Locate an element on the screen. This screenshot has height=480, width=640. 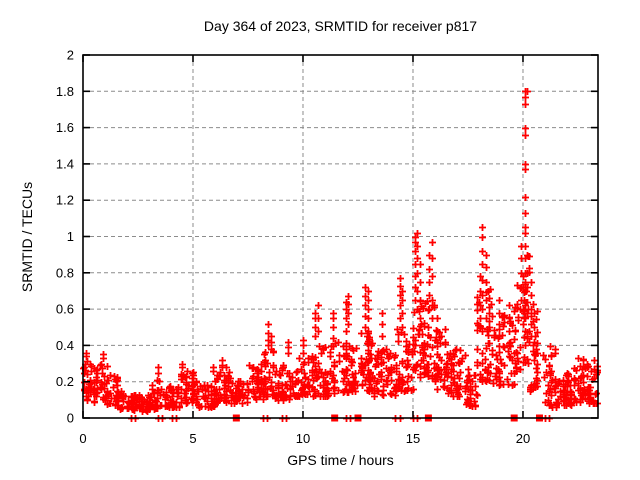
x-tick-labels: 0 5 10 15 20 is located at coordinates (304, 438).